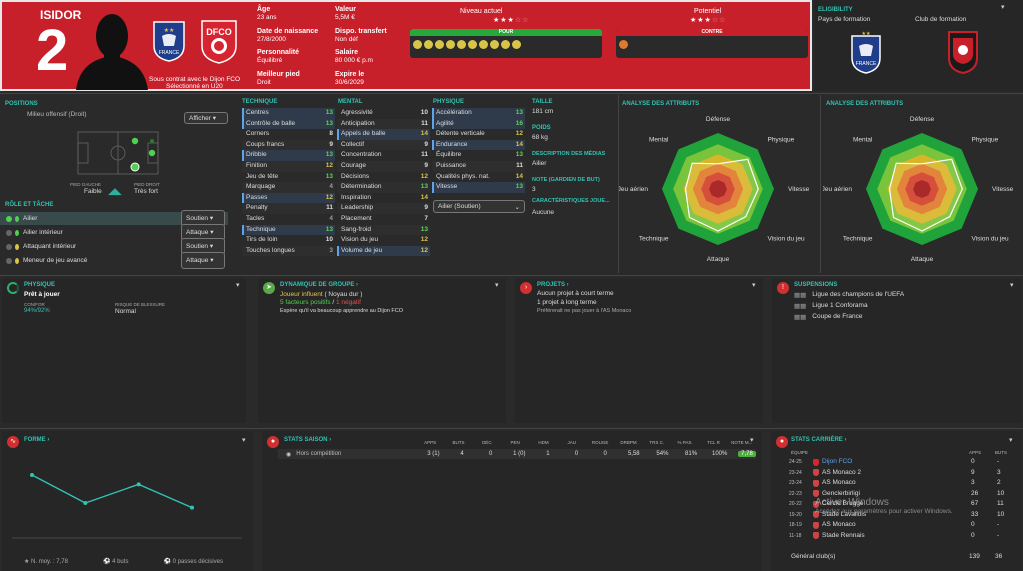 The width and height of the screenshot is (1023, 571). I want to click on career-team: Dijon FCO, so click(837, 461).